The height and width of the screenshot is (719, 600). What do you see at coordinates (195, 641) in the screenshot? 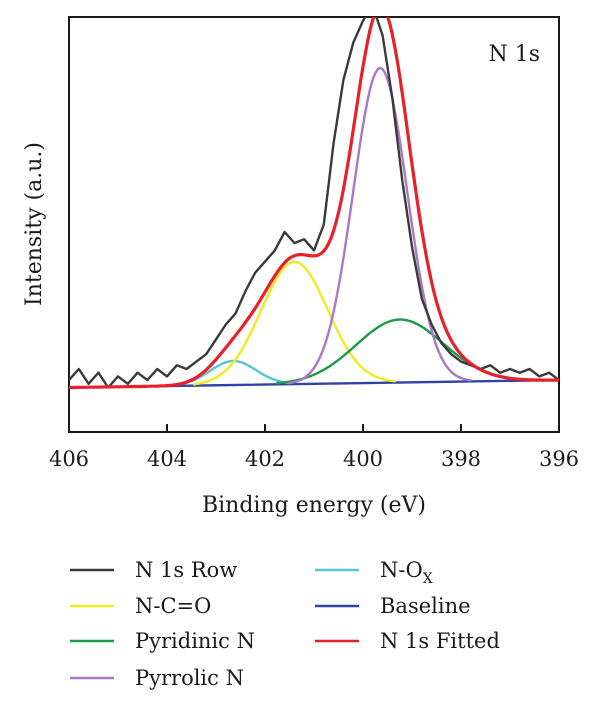
I see `legend-label-pyridinic: Pyridinic N` at bounding box center [195, 641].